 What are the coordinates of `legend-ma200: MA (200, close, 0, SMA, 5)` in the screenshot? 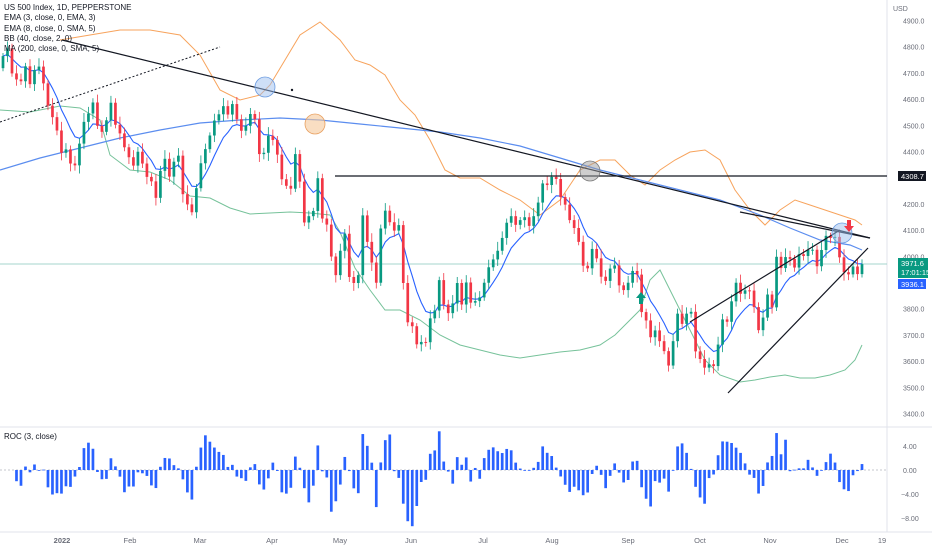 It's located at (52, 49).